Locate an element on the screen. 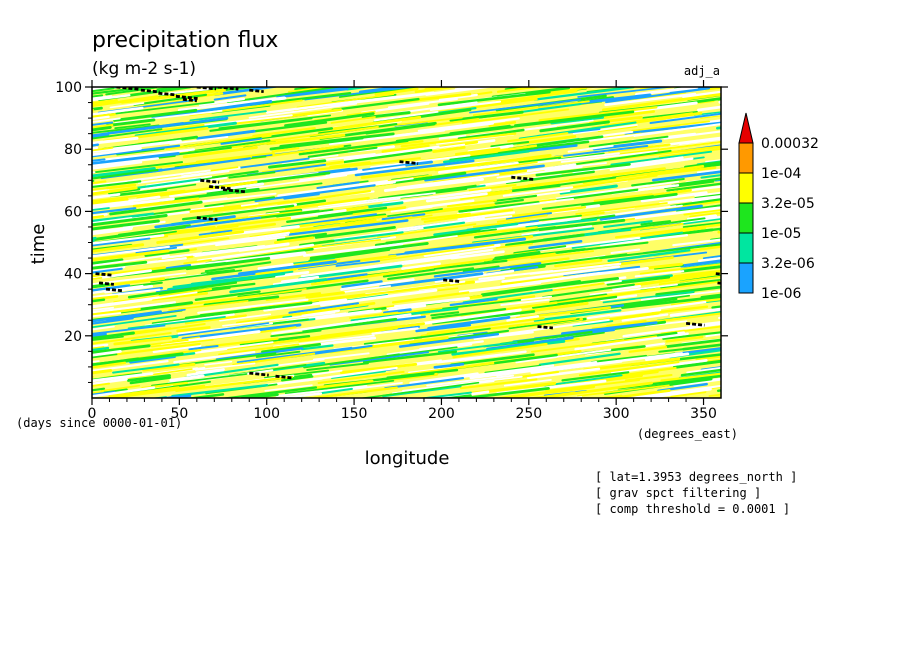 Image resolution: width=904 pixels, height=654 pixels. y-tick-label: 80 is located at coordinates (73, 150).